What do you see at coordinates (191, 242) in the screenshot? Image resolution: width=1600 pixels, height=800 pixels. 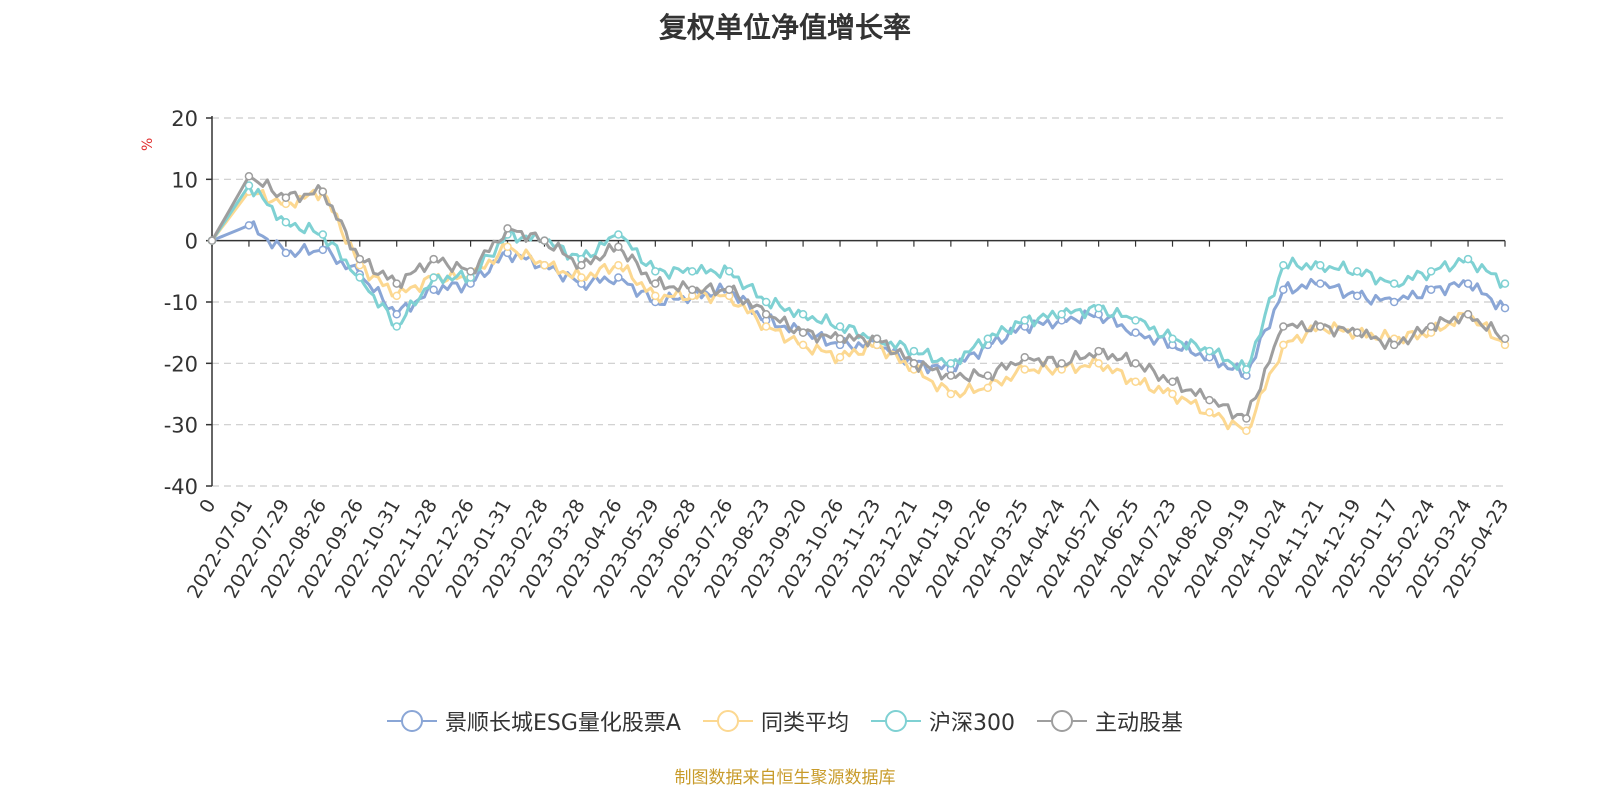 I see `y-tick-label: 0` at bounding box center [191, 242].